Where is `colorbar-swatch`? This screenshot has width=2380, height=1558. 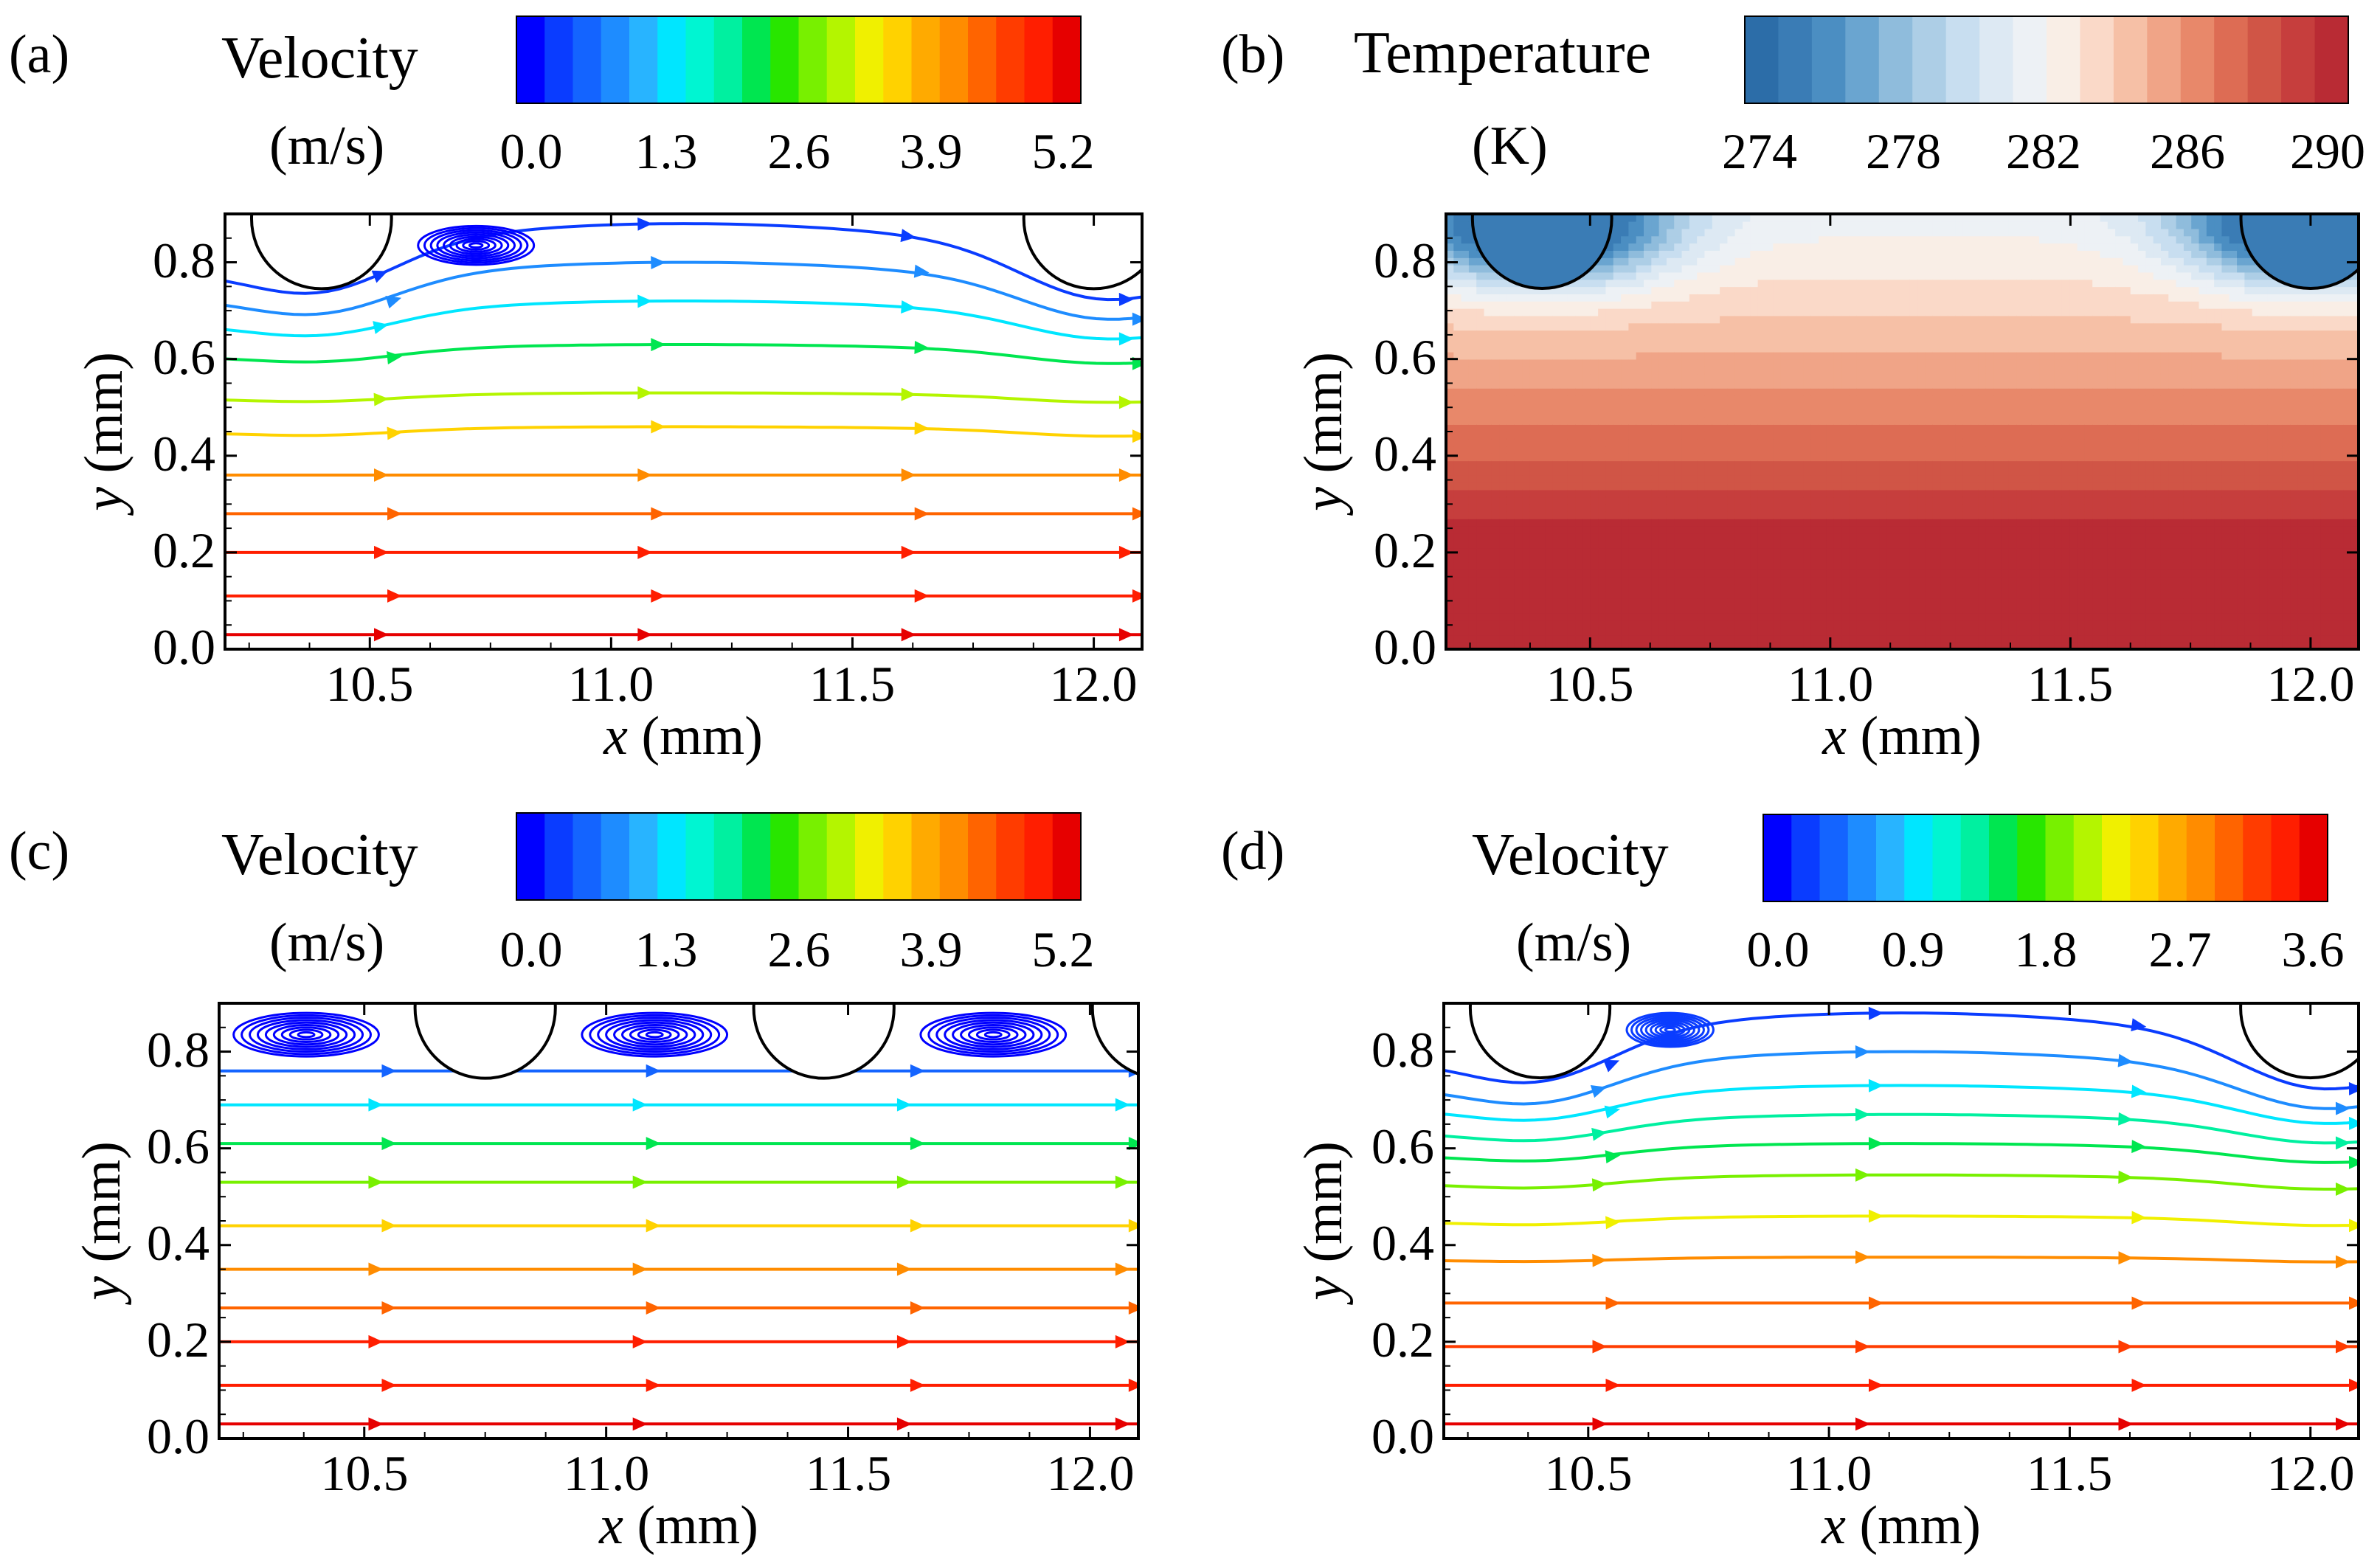 colorbar-swatch is located at coordinates (1010, 59).